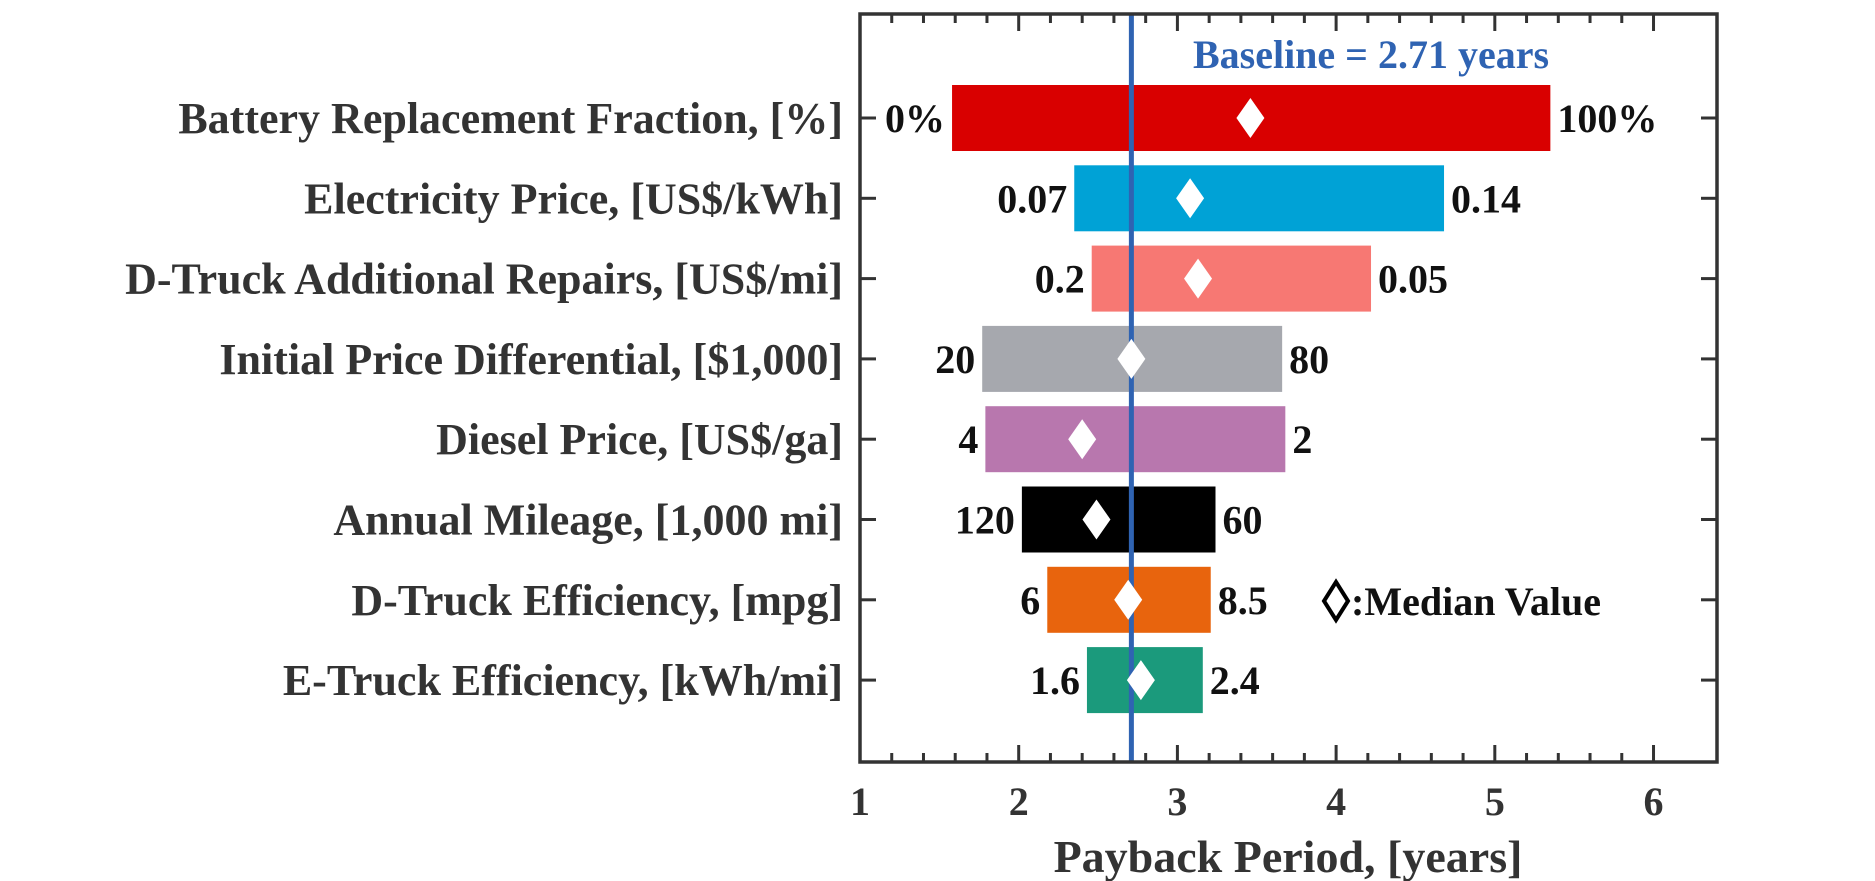 The image size is (1875, 881). What do you see at coordinates (531, 359) in the screenshot?
I see `category-label: Initial Price Differential, [$1,000]` at bounding box center [531, 359].